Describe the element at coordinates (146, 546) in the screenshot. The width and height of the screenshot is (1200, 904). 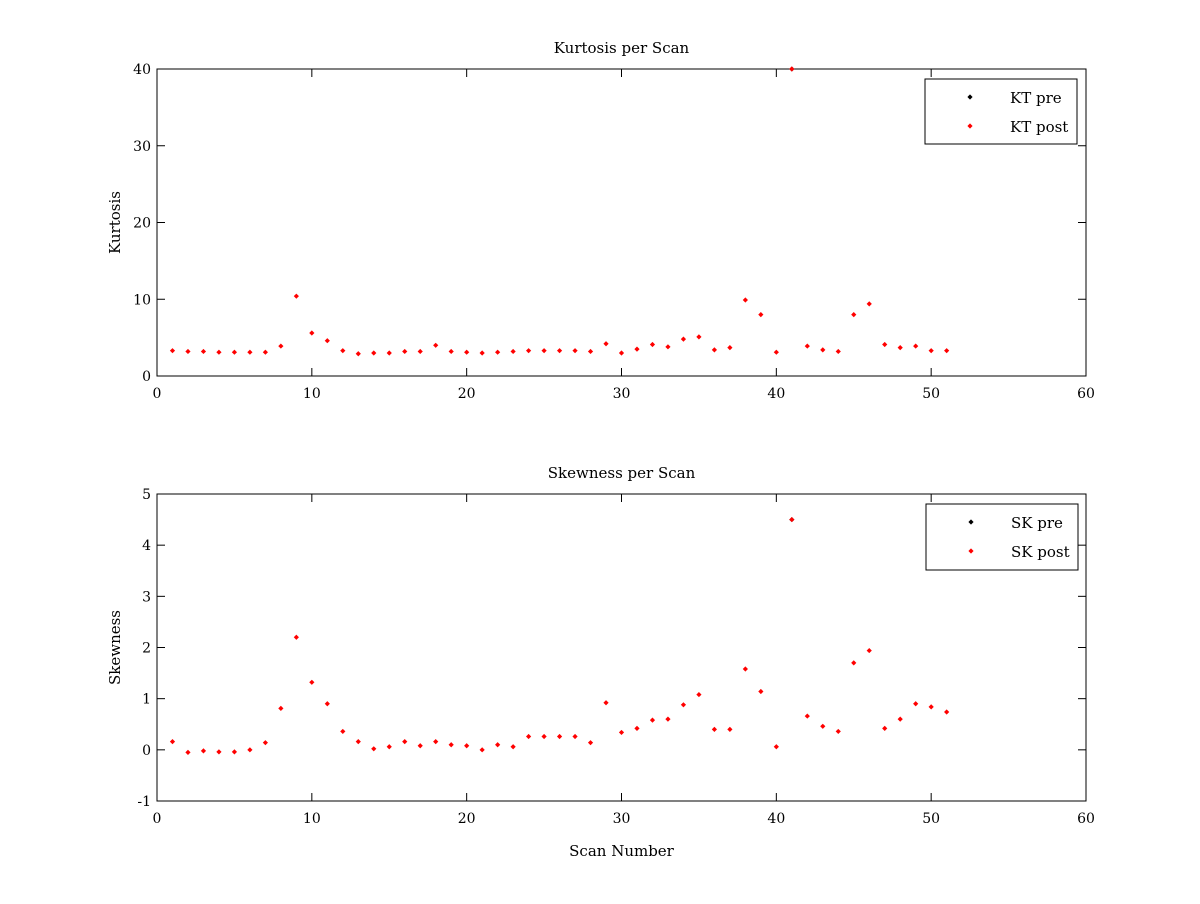
I see `y-tick-label: 4` at that location.